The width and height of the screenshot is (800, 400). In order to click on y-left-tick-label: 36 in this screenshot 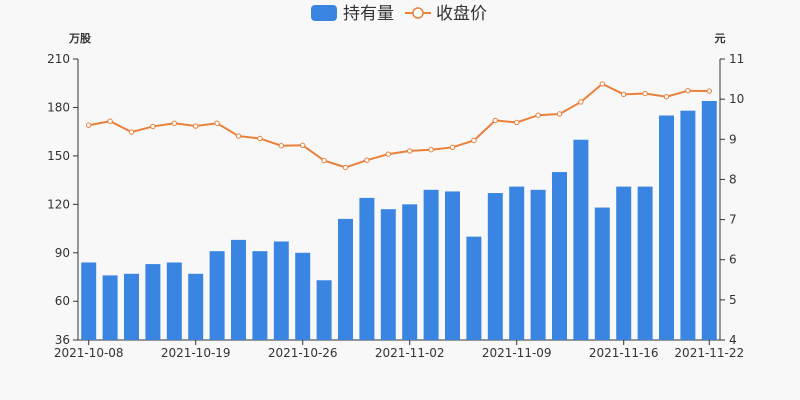, I will do `click(62, 340)`.